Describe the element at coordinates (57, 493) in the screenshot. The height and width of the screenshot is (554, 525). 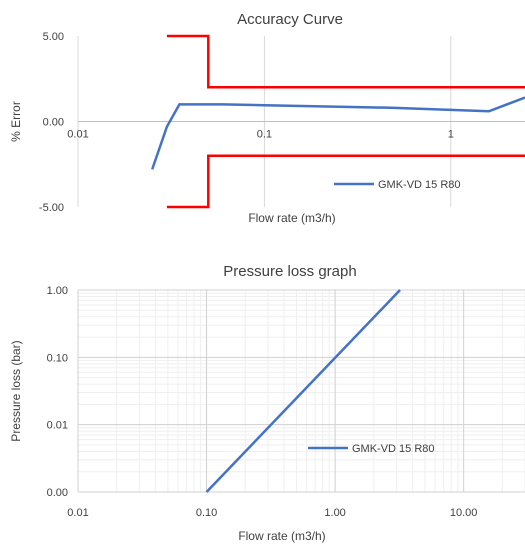
I see `pl-y-tick-label: 0.00` at that location.